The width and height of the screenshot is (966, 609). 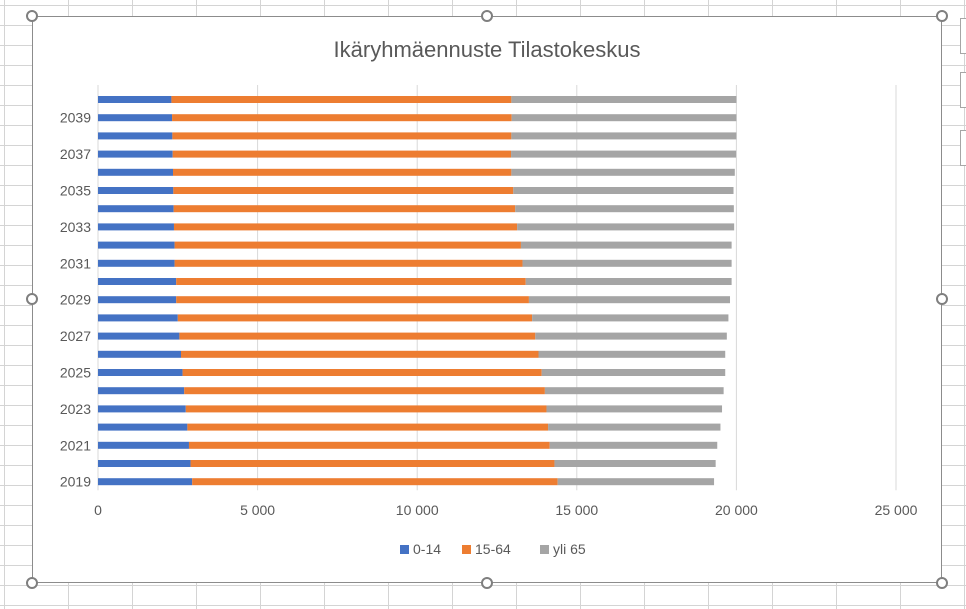 I want to click on y-tick-label: 2019, so click(x=75, y=482).